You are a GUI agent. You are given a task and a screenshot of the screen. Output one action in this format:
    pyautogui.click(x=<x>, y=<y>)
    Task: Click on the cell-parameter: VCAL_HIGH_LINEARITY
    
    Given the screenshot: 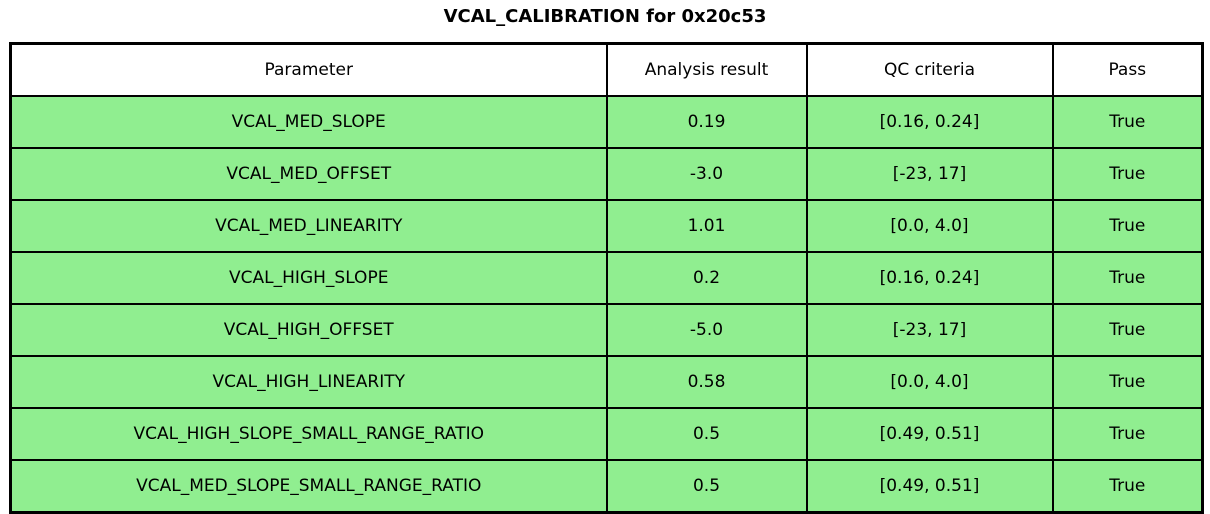 What is the action you would take?
    pyautogui.click(x=308, y=382)
    